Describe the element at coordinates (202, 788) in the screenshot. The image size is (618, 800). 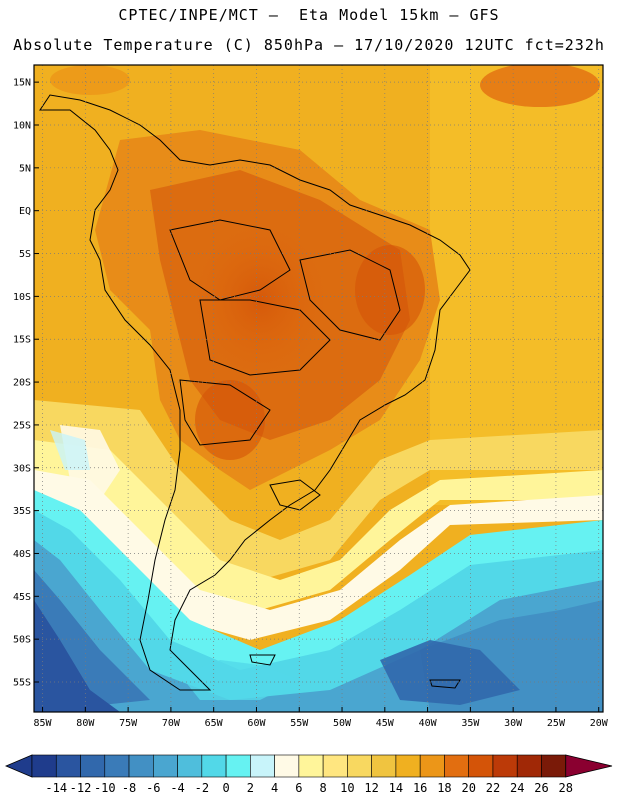
I see `colorbar-label: -2` at that location.